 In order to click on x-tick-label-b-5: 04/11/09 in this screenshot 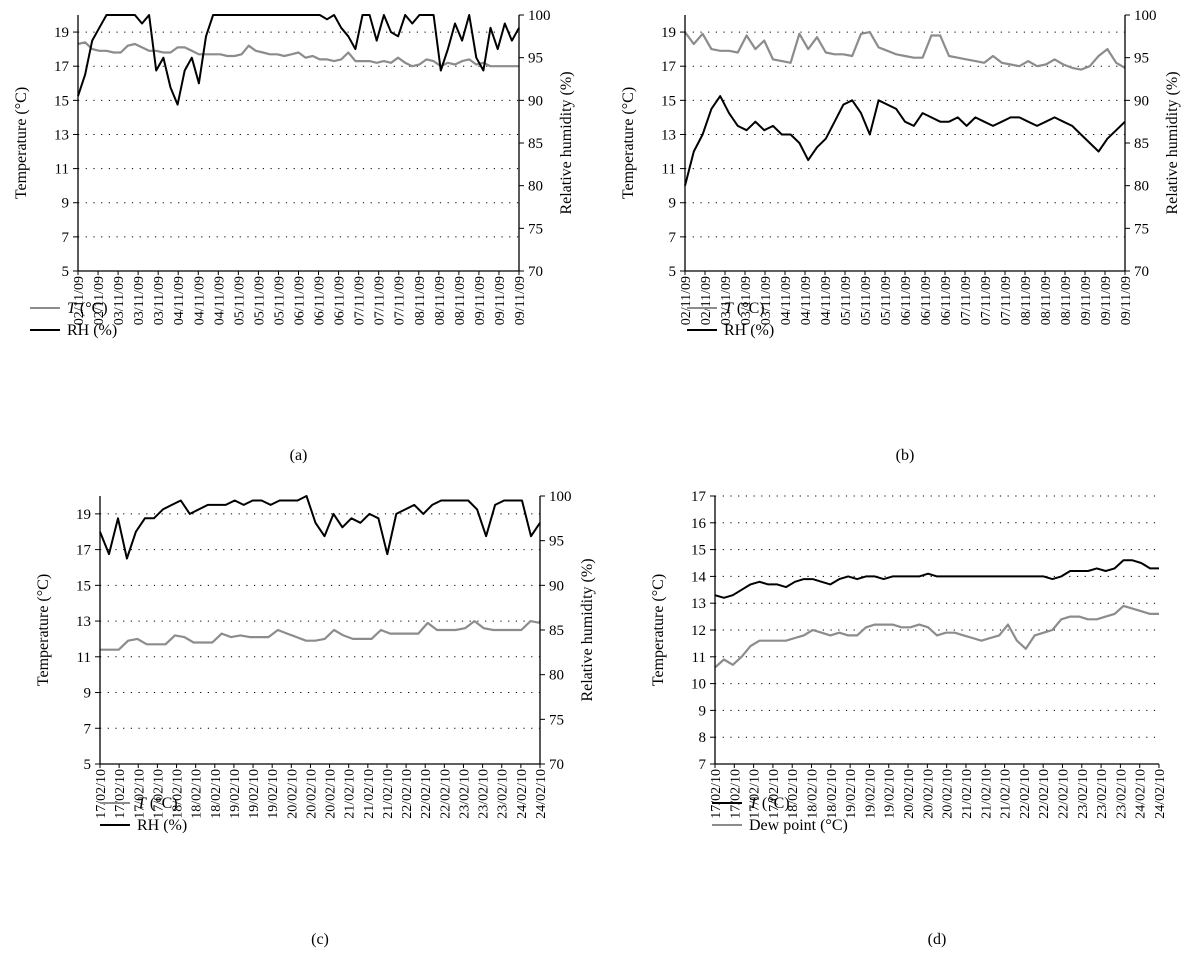, I will do `click(786, 300)`.